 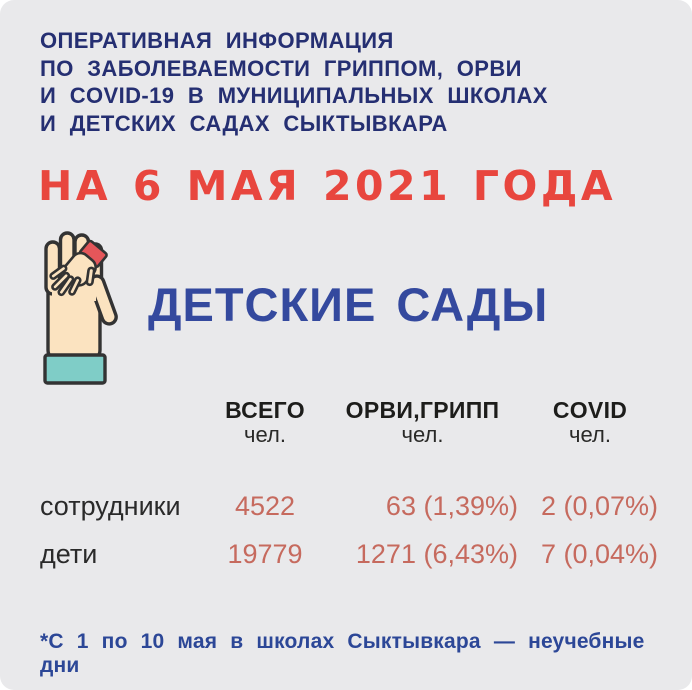 What do you see at coordinates (599, 506) in the screenshot?
I see `staff-covid-value: 2 (0,07%)` at bounding box center [599, 506].